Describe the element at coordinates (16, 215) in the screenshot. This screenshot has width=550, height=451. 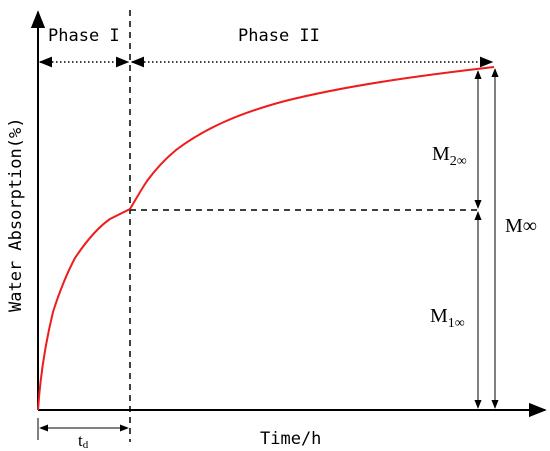
I see `y-axis-label: Water Absorption(%)` at that location.